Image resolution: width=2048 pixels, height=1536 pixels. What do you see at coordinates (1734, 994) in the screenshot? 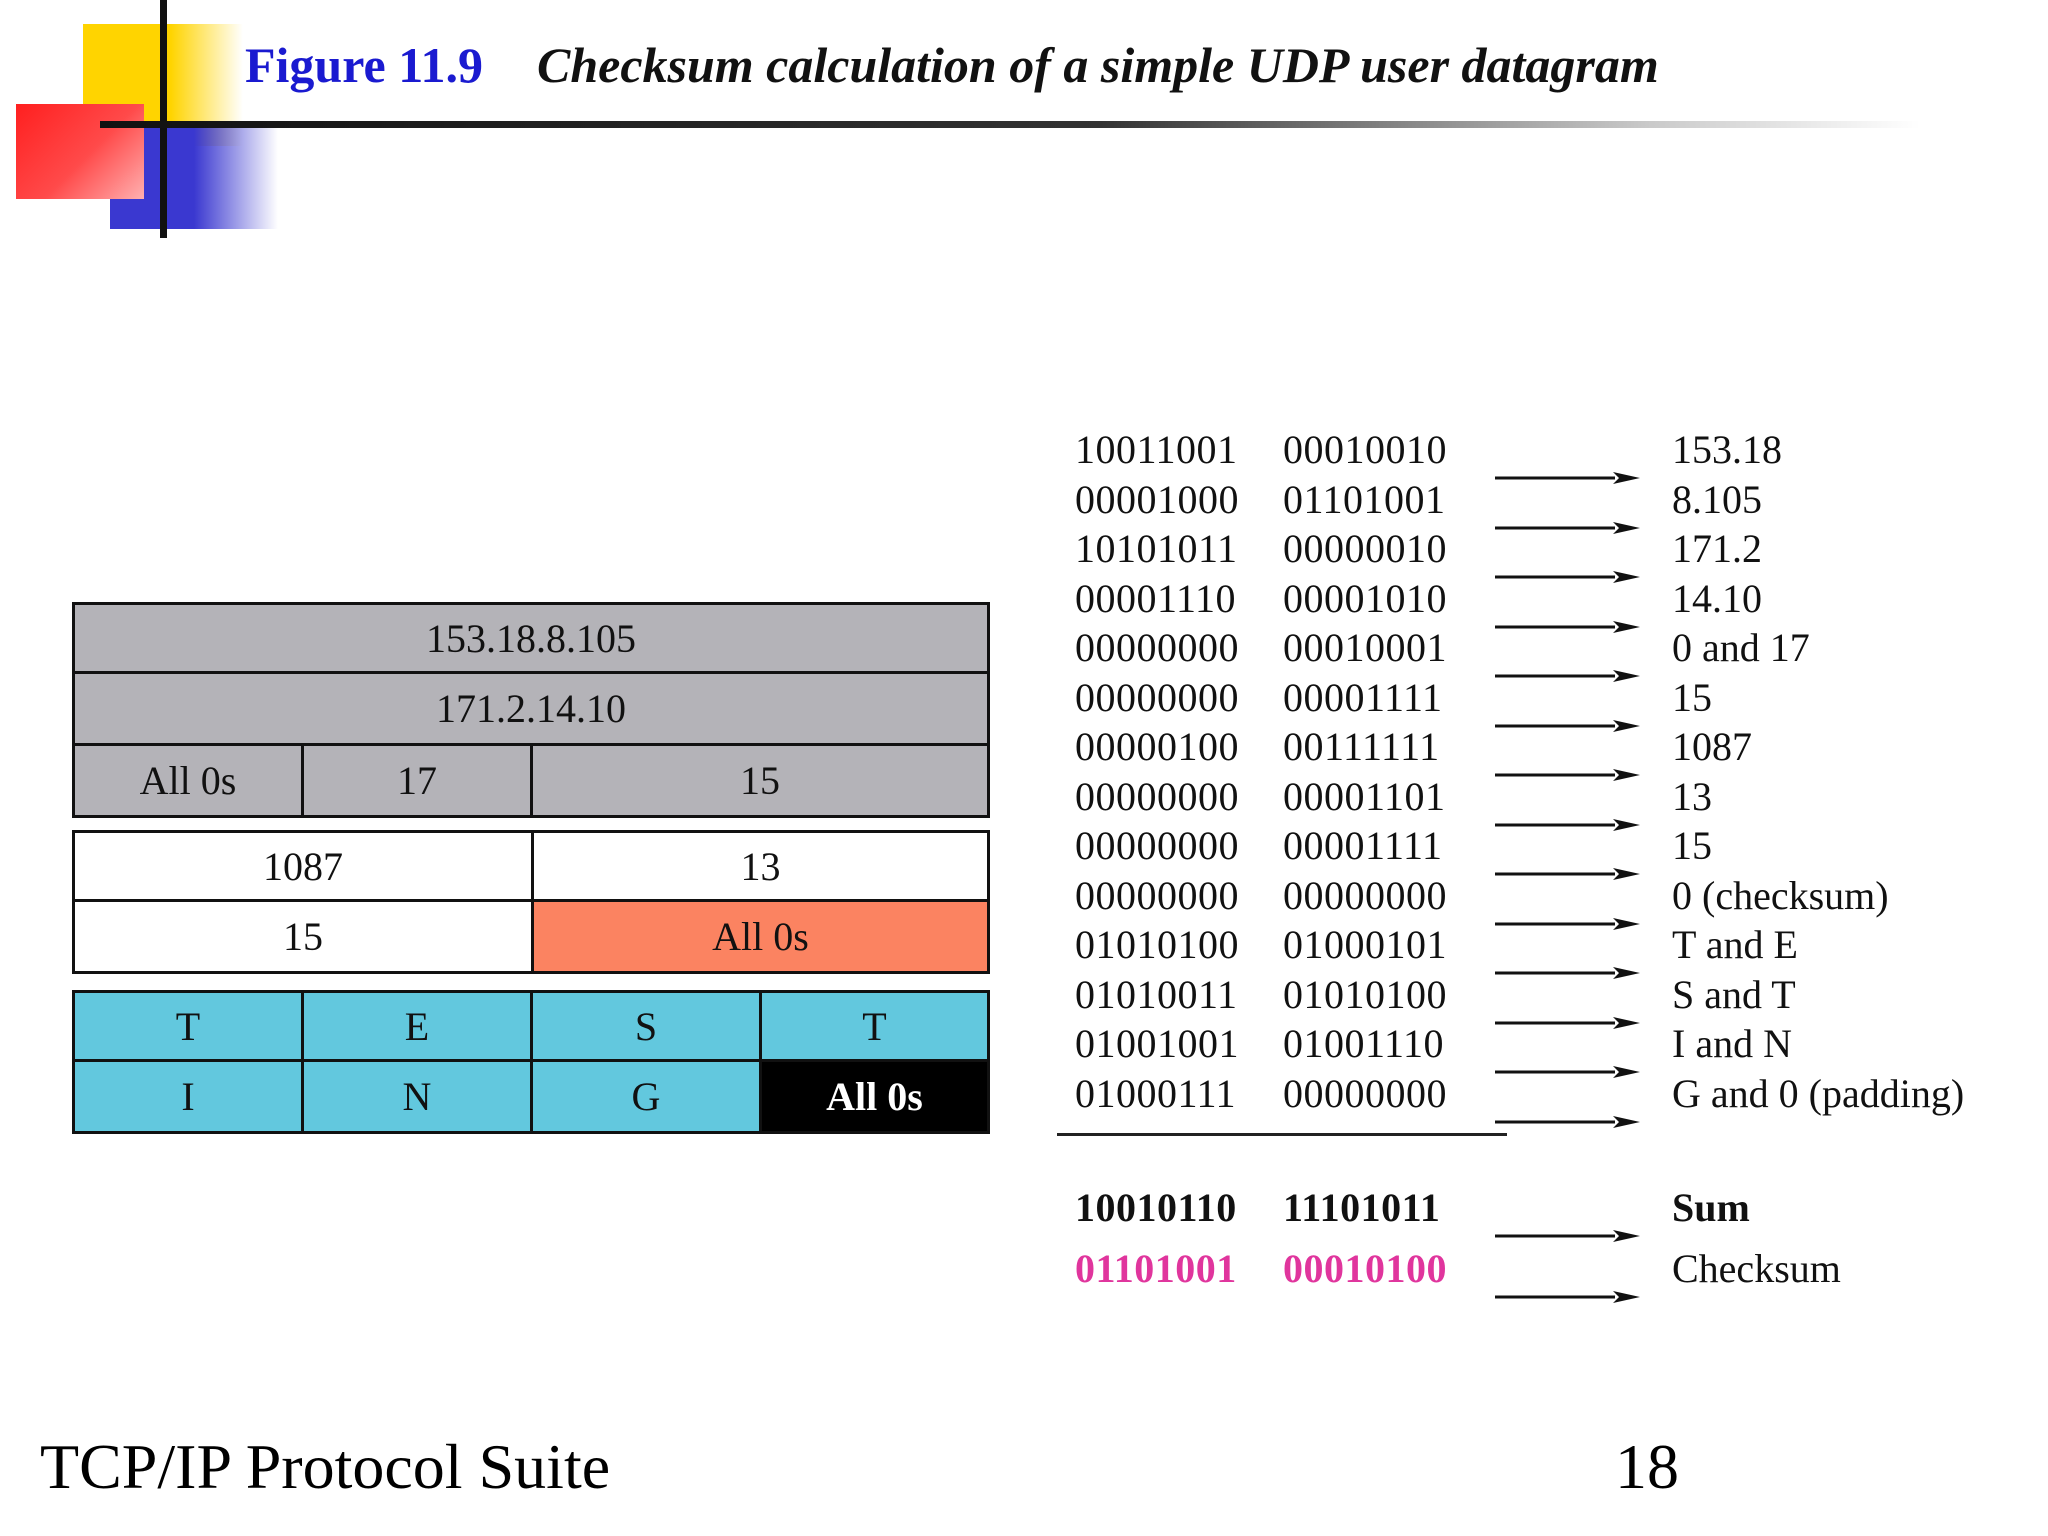
I see `decoded-value: S and T` at bounding box center [1734, 994].